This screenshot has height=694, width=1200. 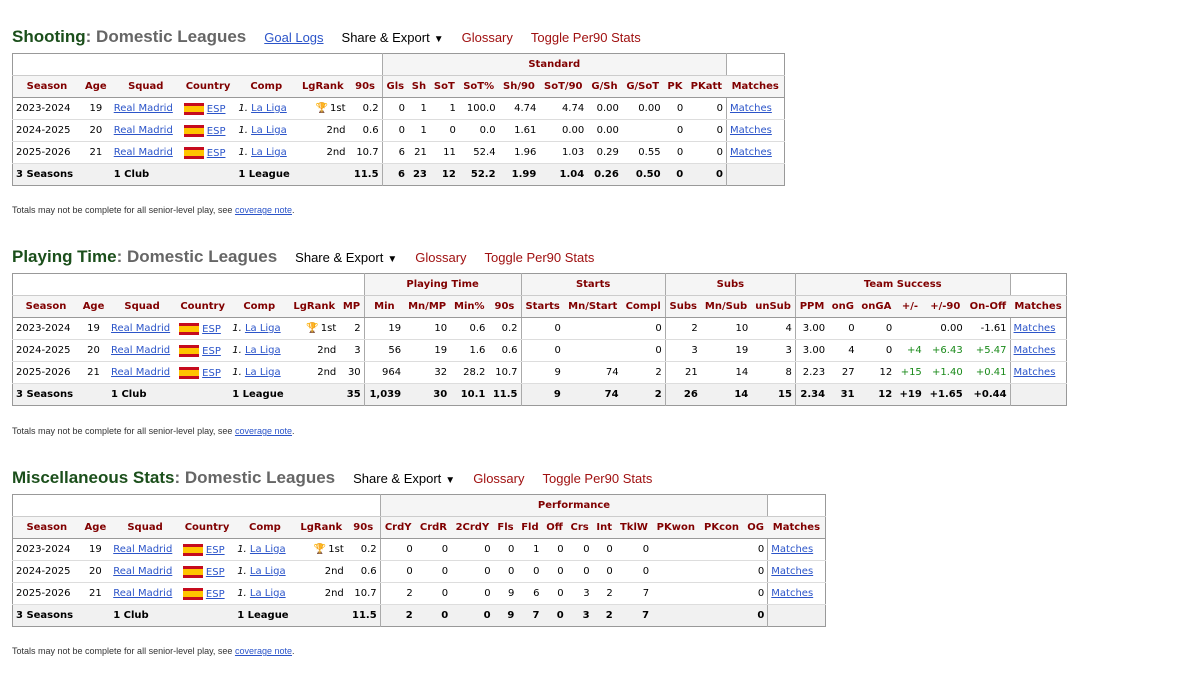 I want to click on col-header-crs: Crs, so click(x=579, y=527).